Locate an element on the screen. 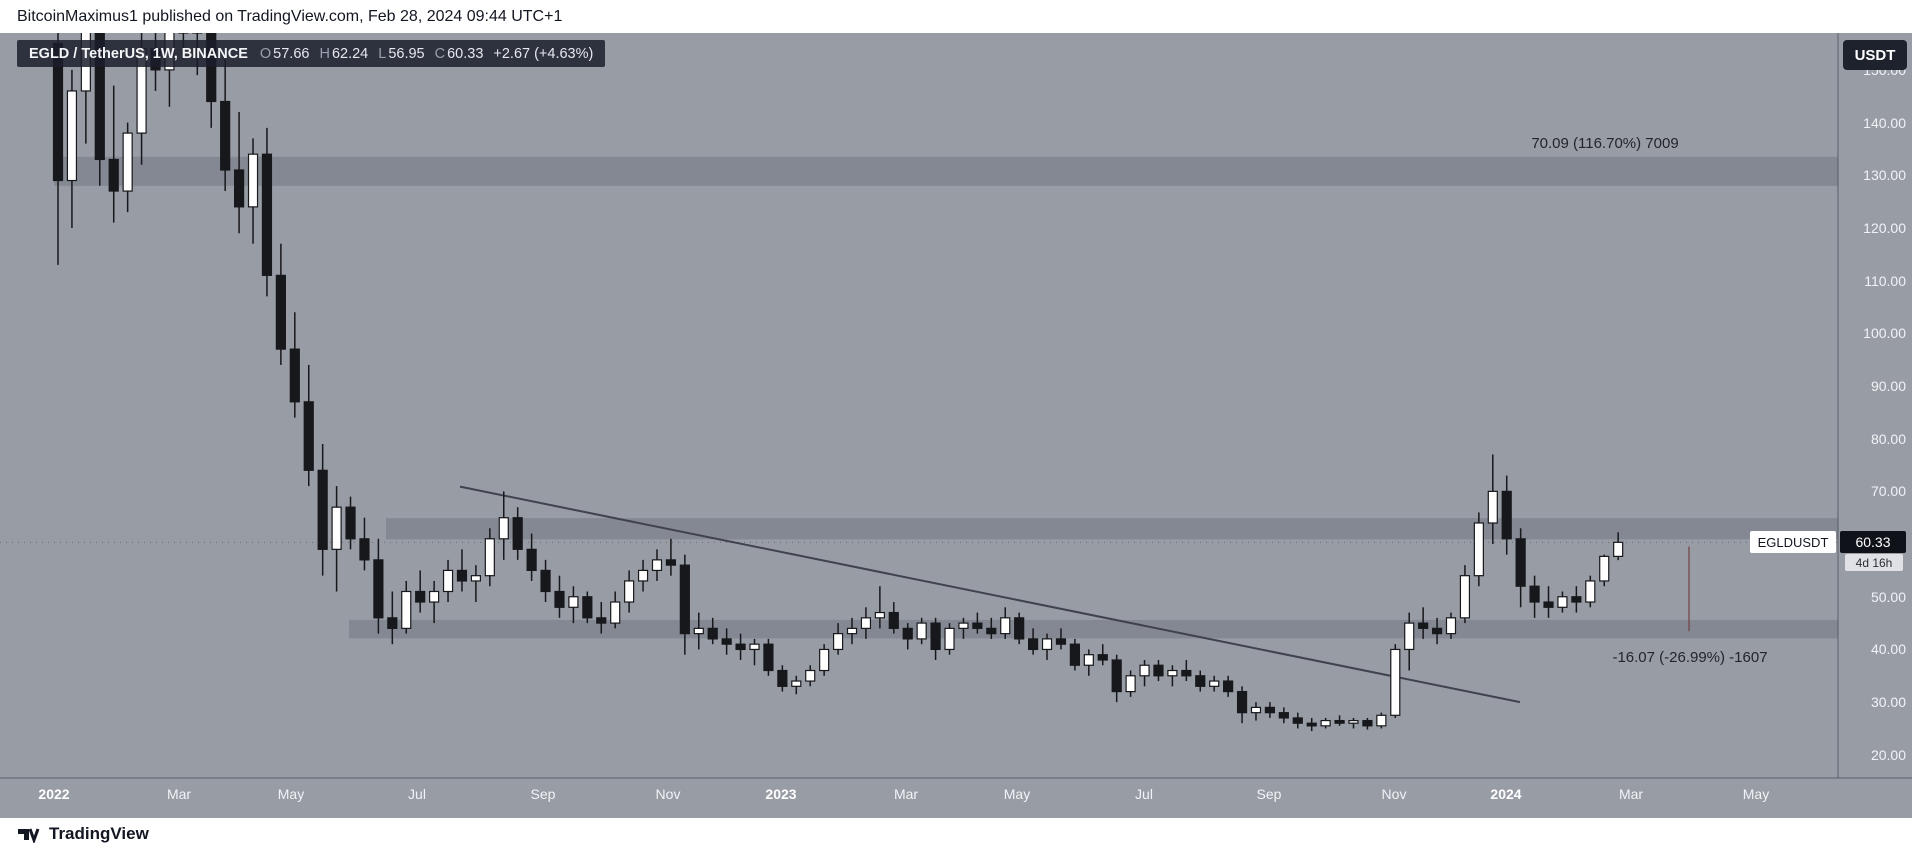 The height and width of the screenshot is (850, 1912). last-price-badge: 60.33 is located at coordinates (1873, 542).